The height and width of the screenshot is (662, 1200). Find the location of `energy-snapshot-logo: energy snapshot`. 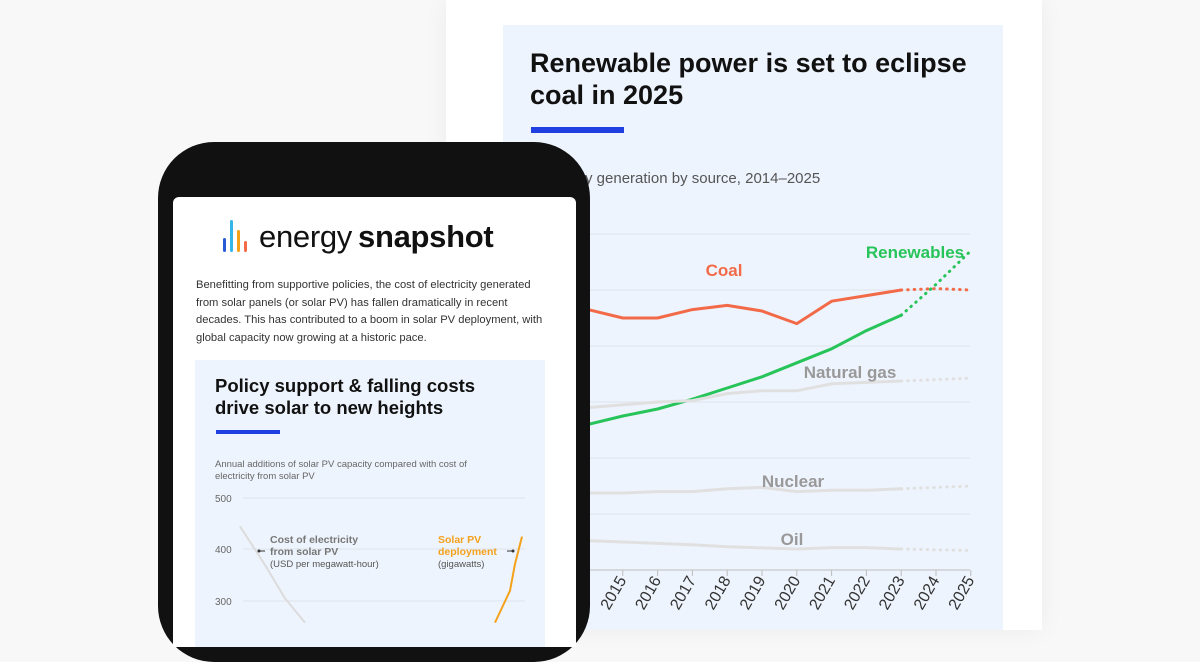

energy-snapshot-logo: energy snapshot is located at coordinates (357, 237).